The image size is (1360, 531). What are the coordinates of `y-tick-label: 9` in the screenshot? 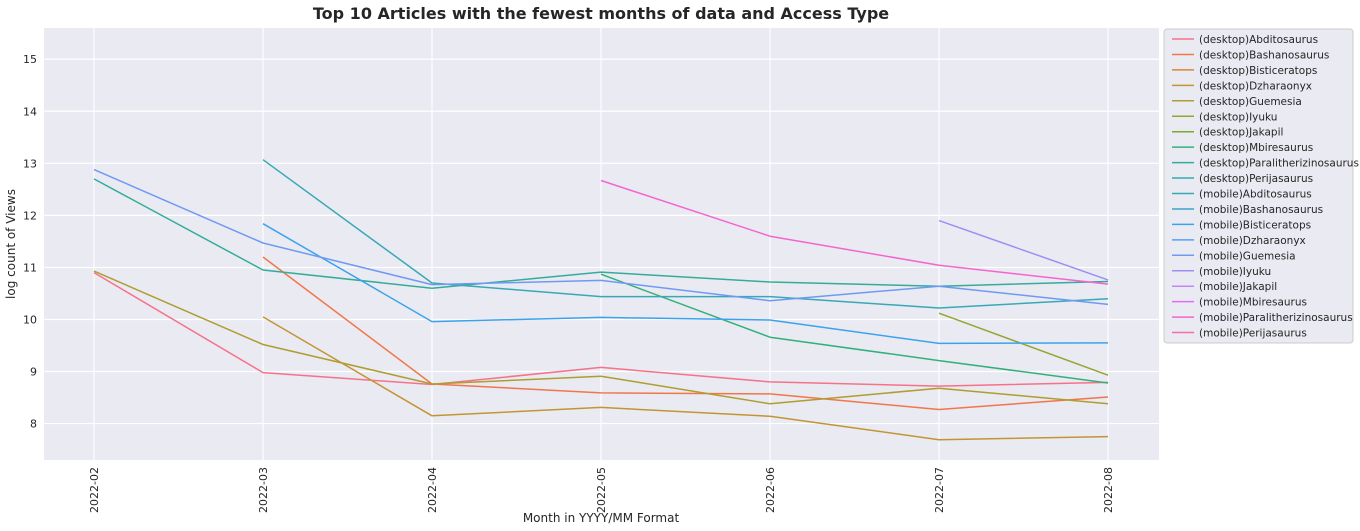 It's located at (33, 372).